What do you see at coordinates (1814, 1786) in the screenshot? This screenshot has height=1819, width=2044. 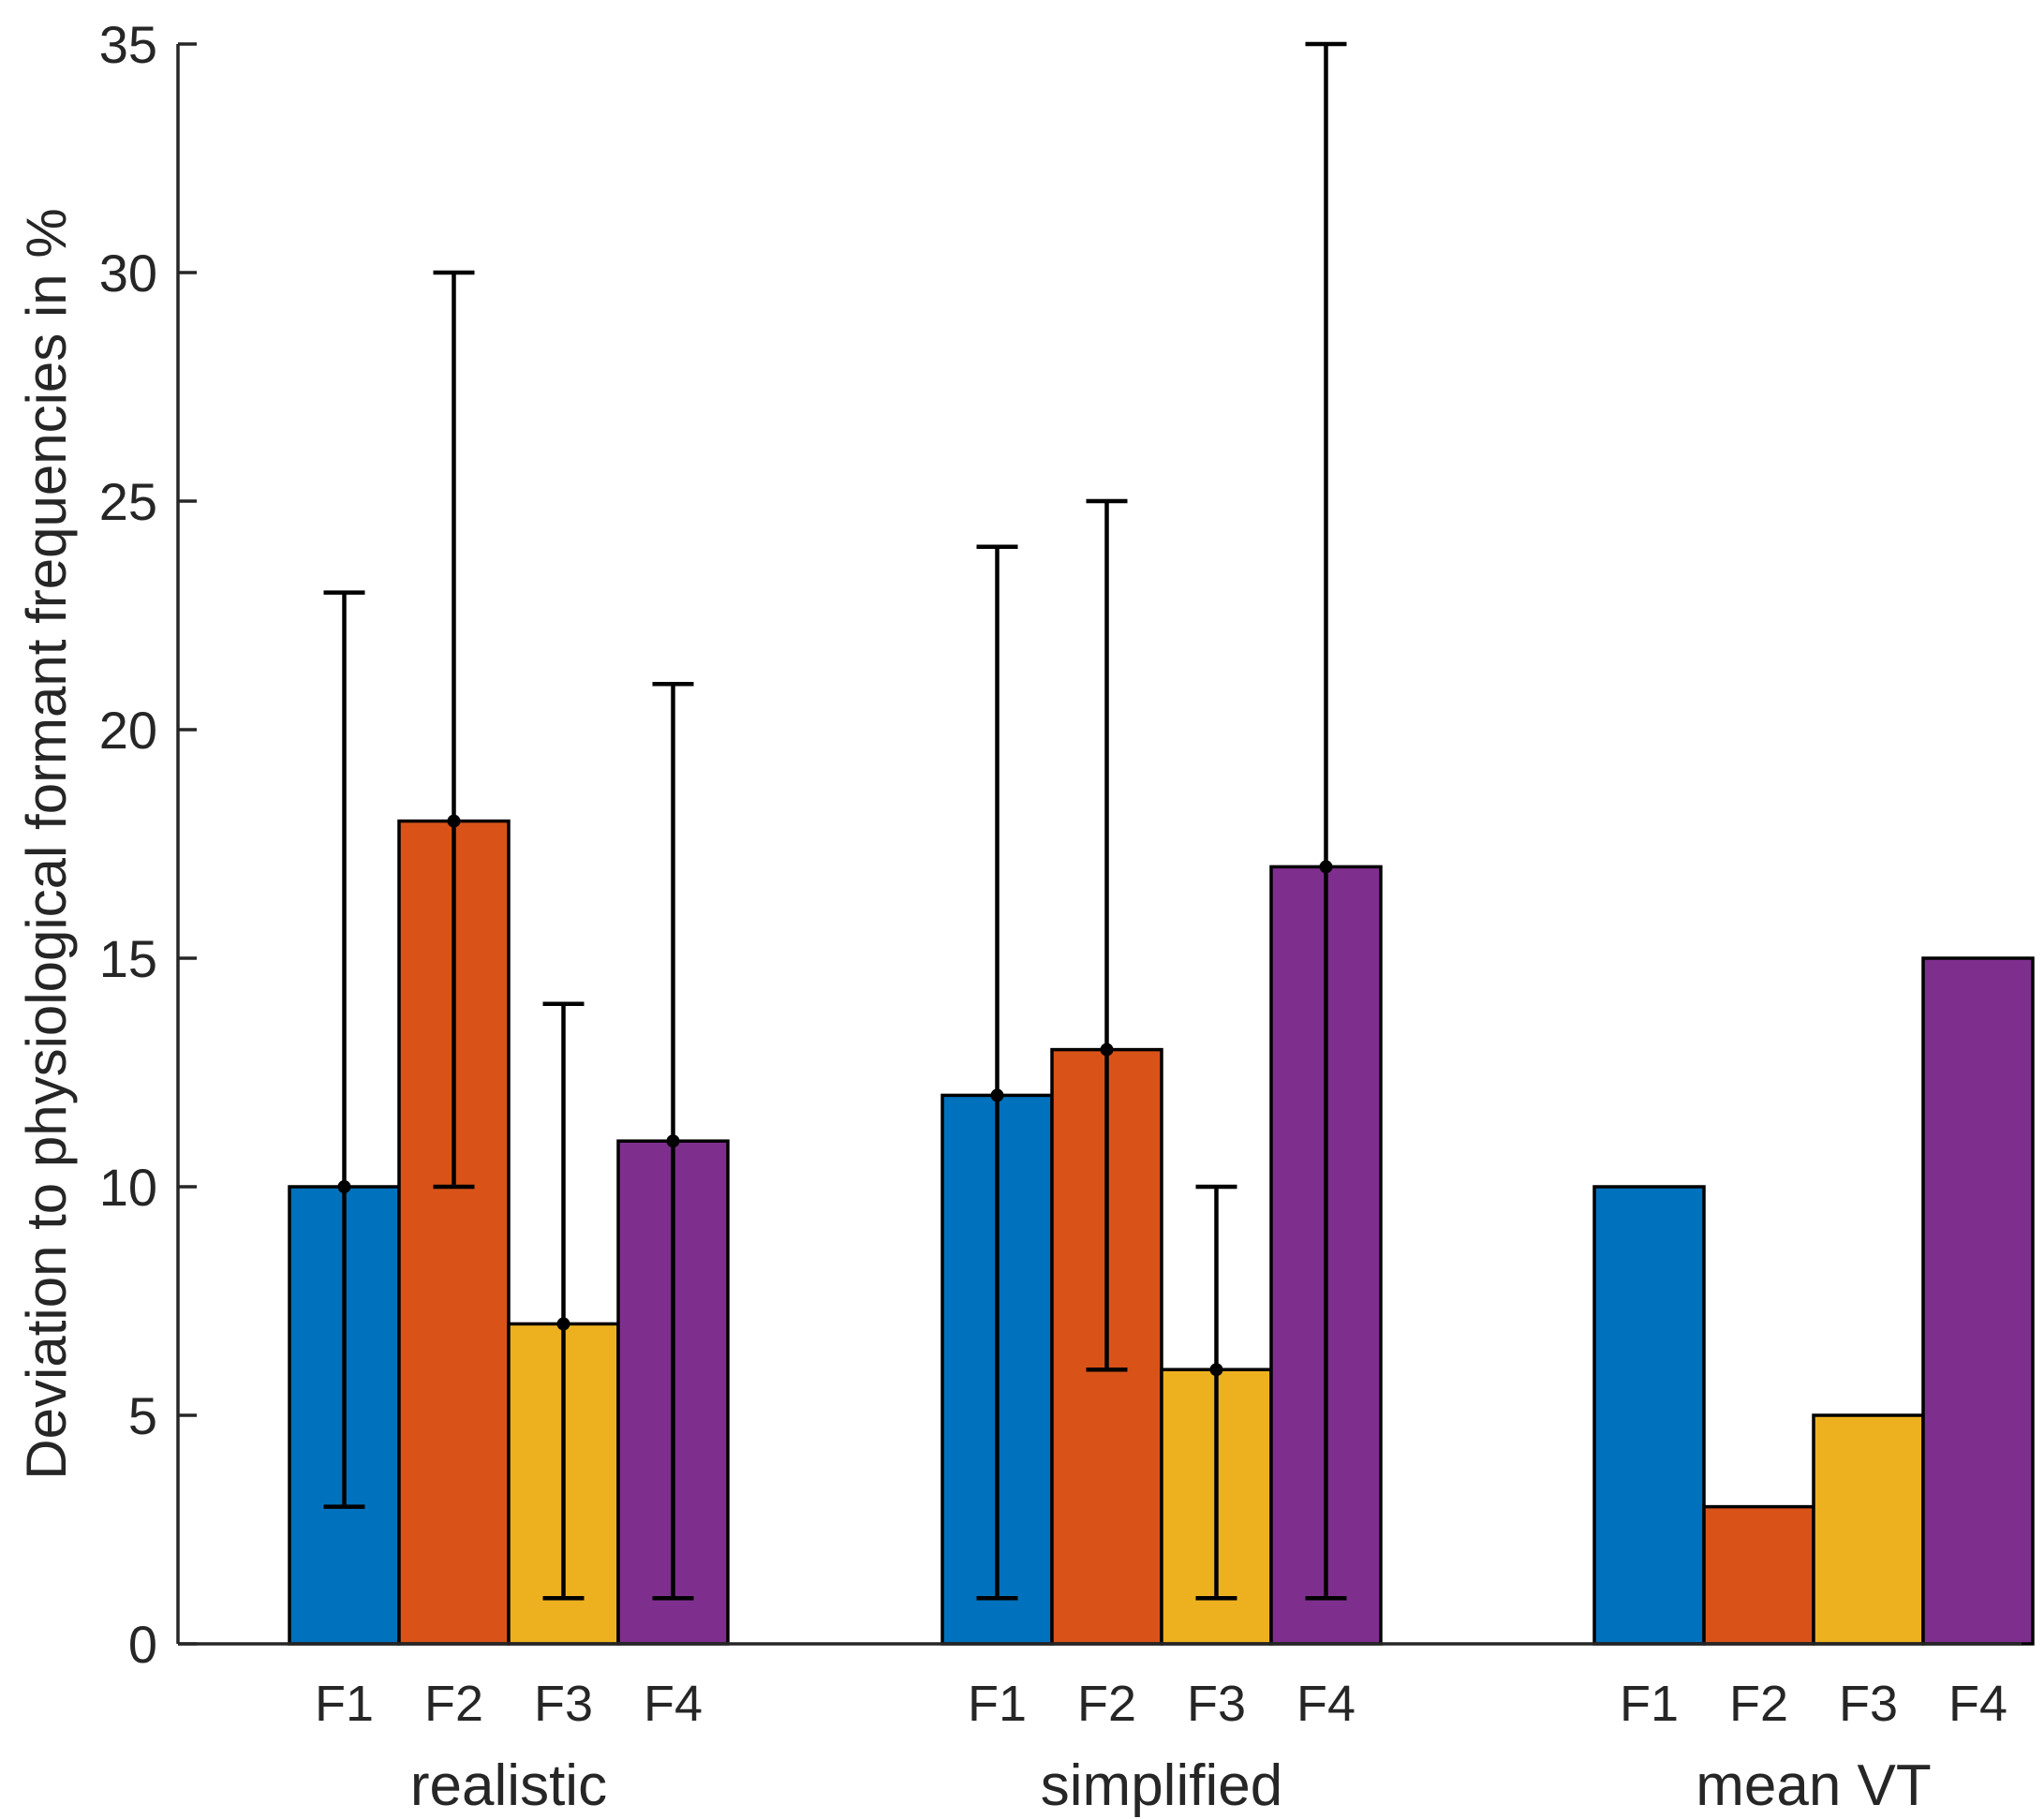 I see `group-label-mean-vt: mean VT` at bounding box center [1814, 1786].